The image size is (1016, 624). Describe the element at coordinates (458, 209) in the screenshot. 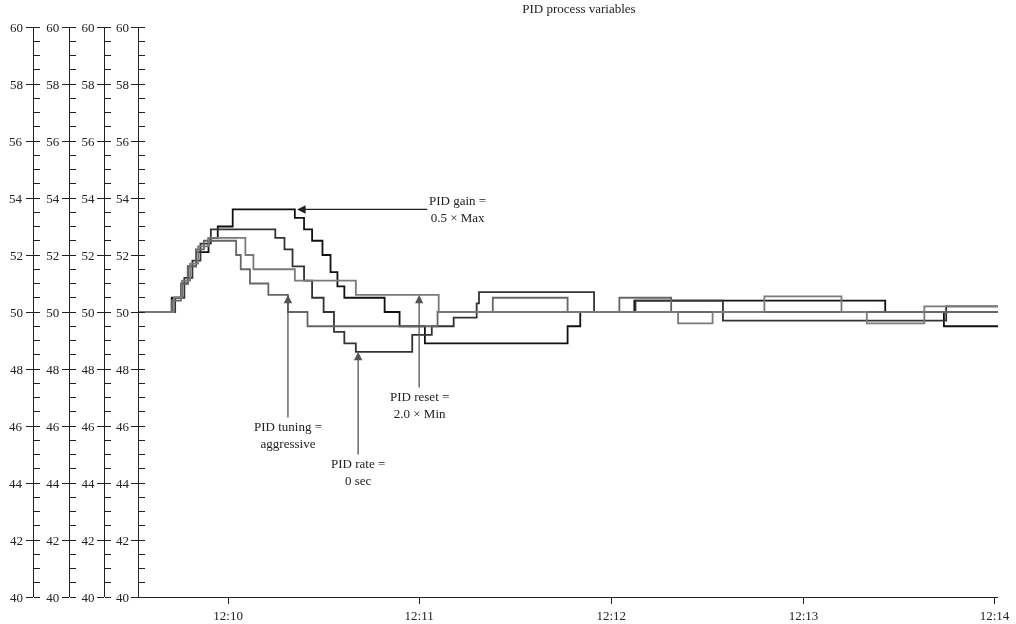

I see `annotation: PID gain = 0.5 × Max` at that location.